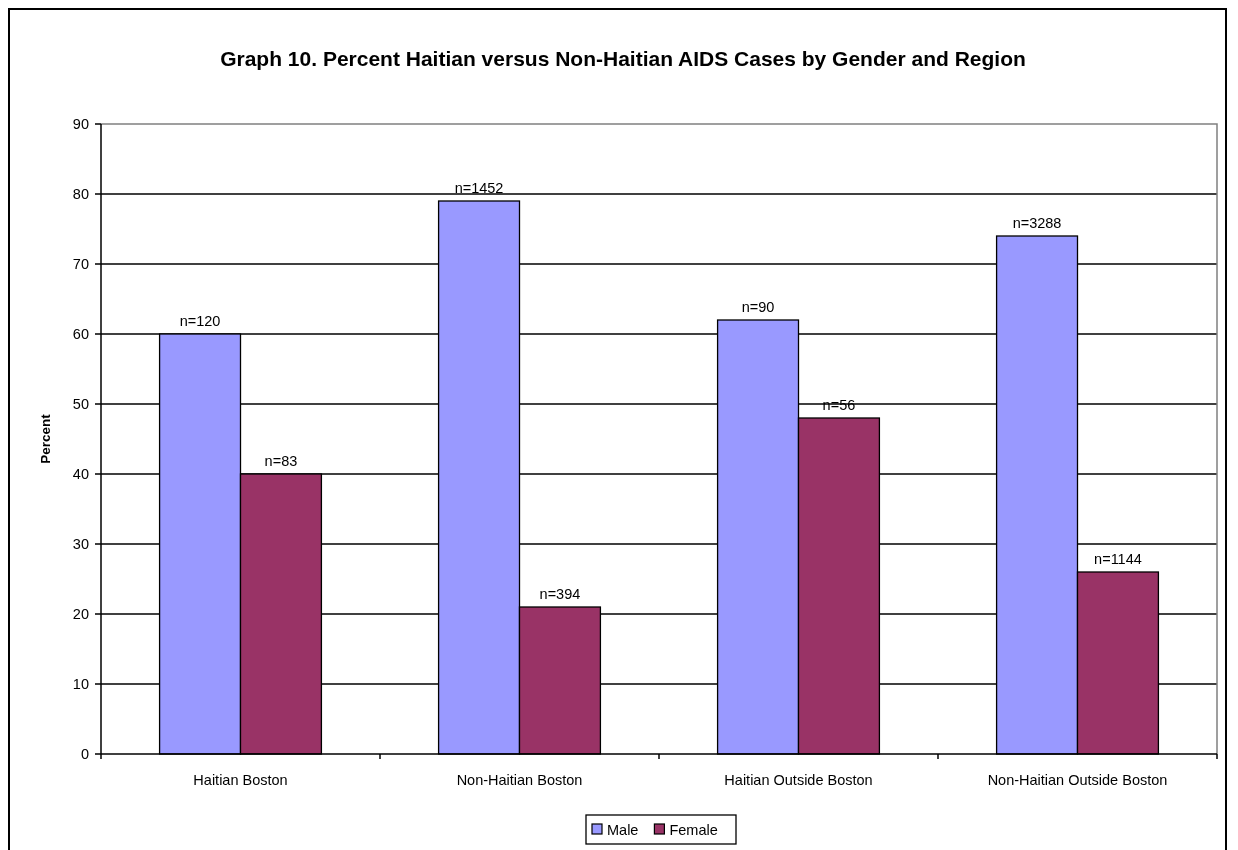 This screenshot has width=1238, height=850. Describe the element at coordinates (240, 780) in the screenshot. I see `x-tick-label: Haitian Boston` at that location.